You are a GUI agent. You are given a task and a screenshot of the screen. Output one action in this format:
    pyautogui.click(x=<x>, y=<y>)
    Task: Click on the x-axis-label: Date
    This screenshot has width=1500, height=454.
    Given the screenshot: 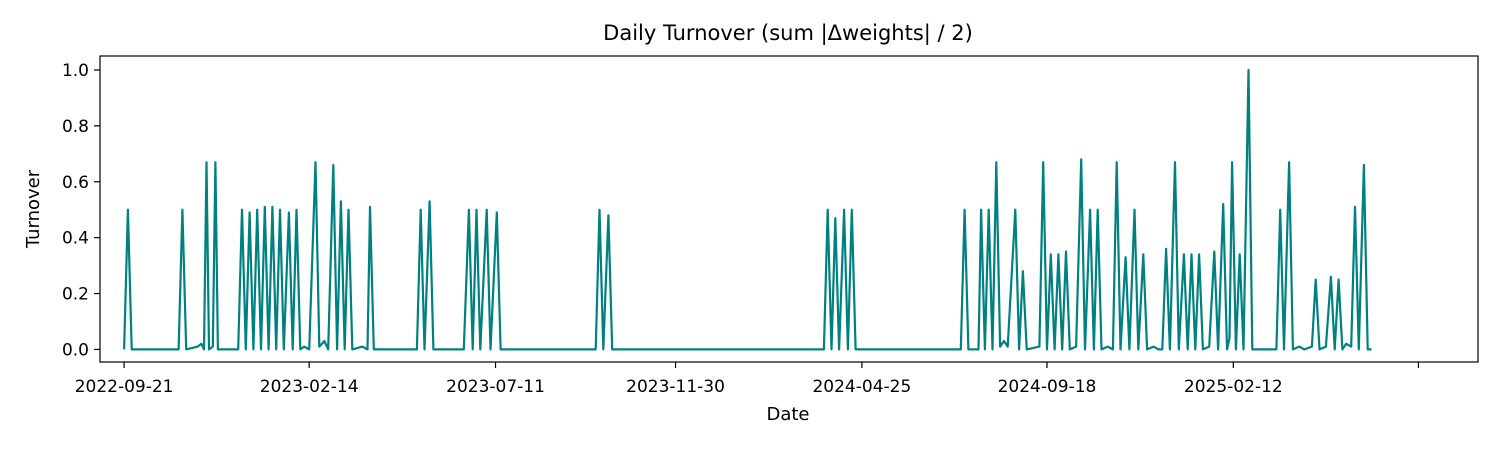 What is the action you would take?
    pyautogui.click(x=787, y=414)
    